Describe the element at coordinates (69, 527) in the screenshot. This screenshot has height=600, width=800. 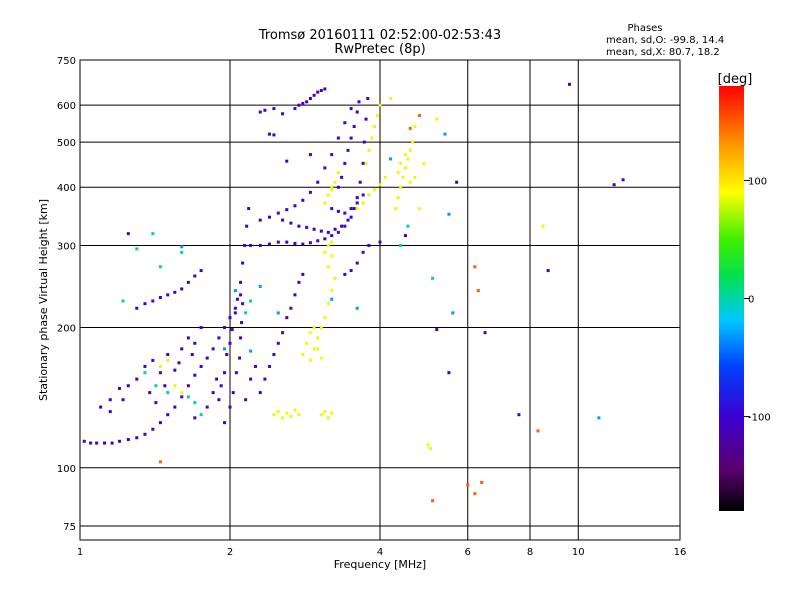
I see `y-tick-label: 75` at that location.